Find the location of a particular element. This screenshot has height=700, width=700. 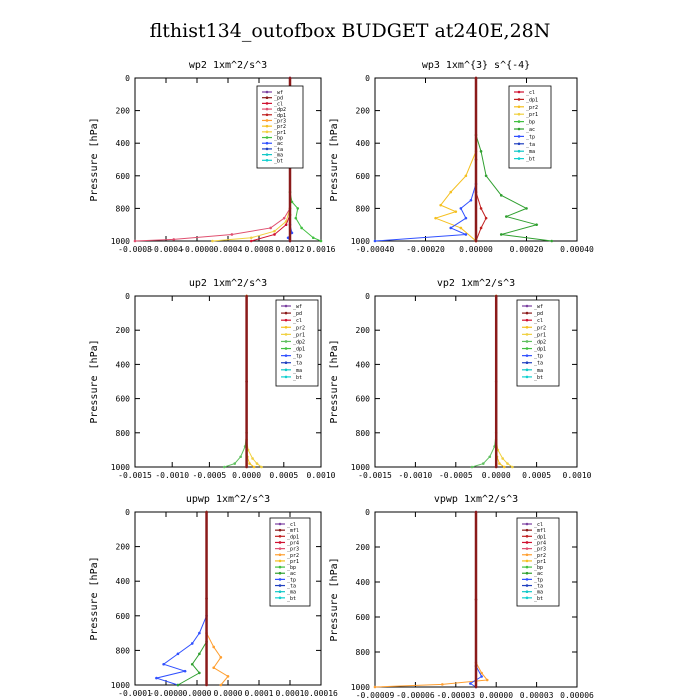

x-tick-label: -0.0005 is located at coordinates (456, 475).